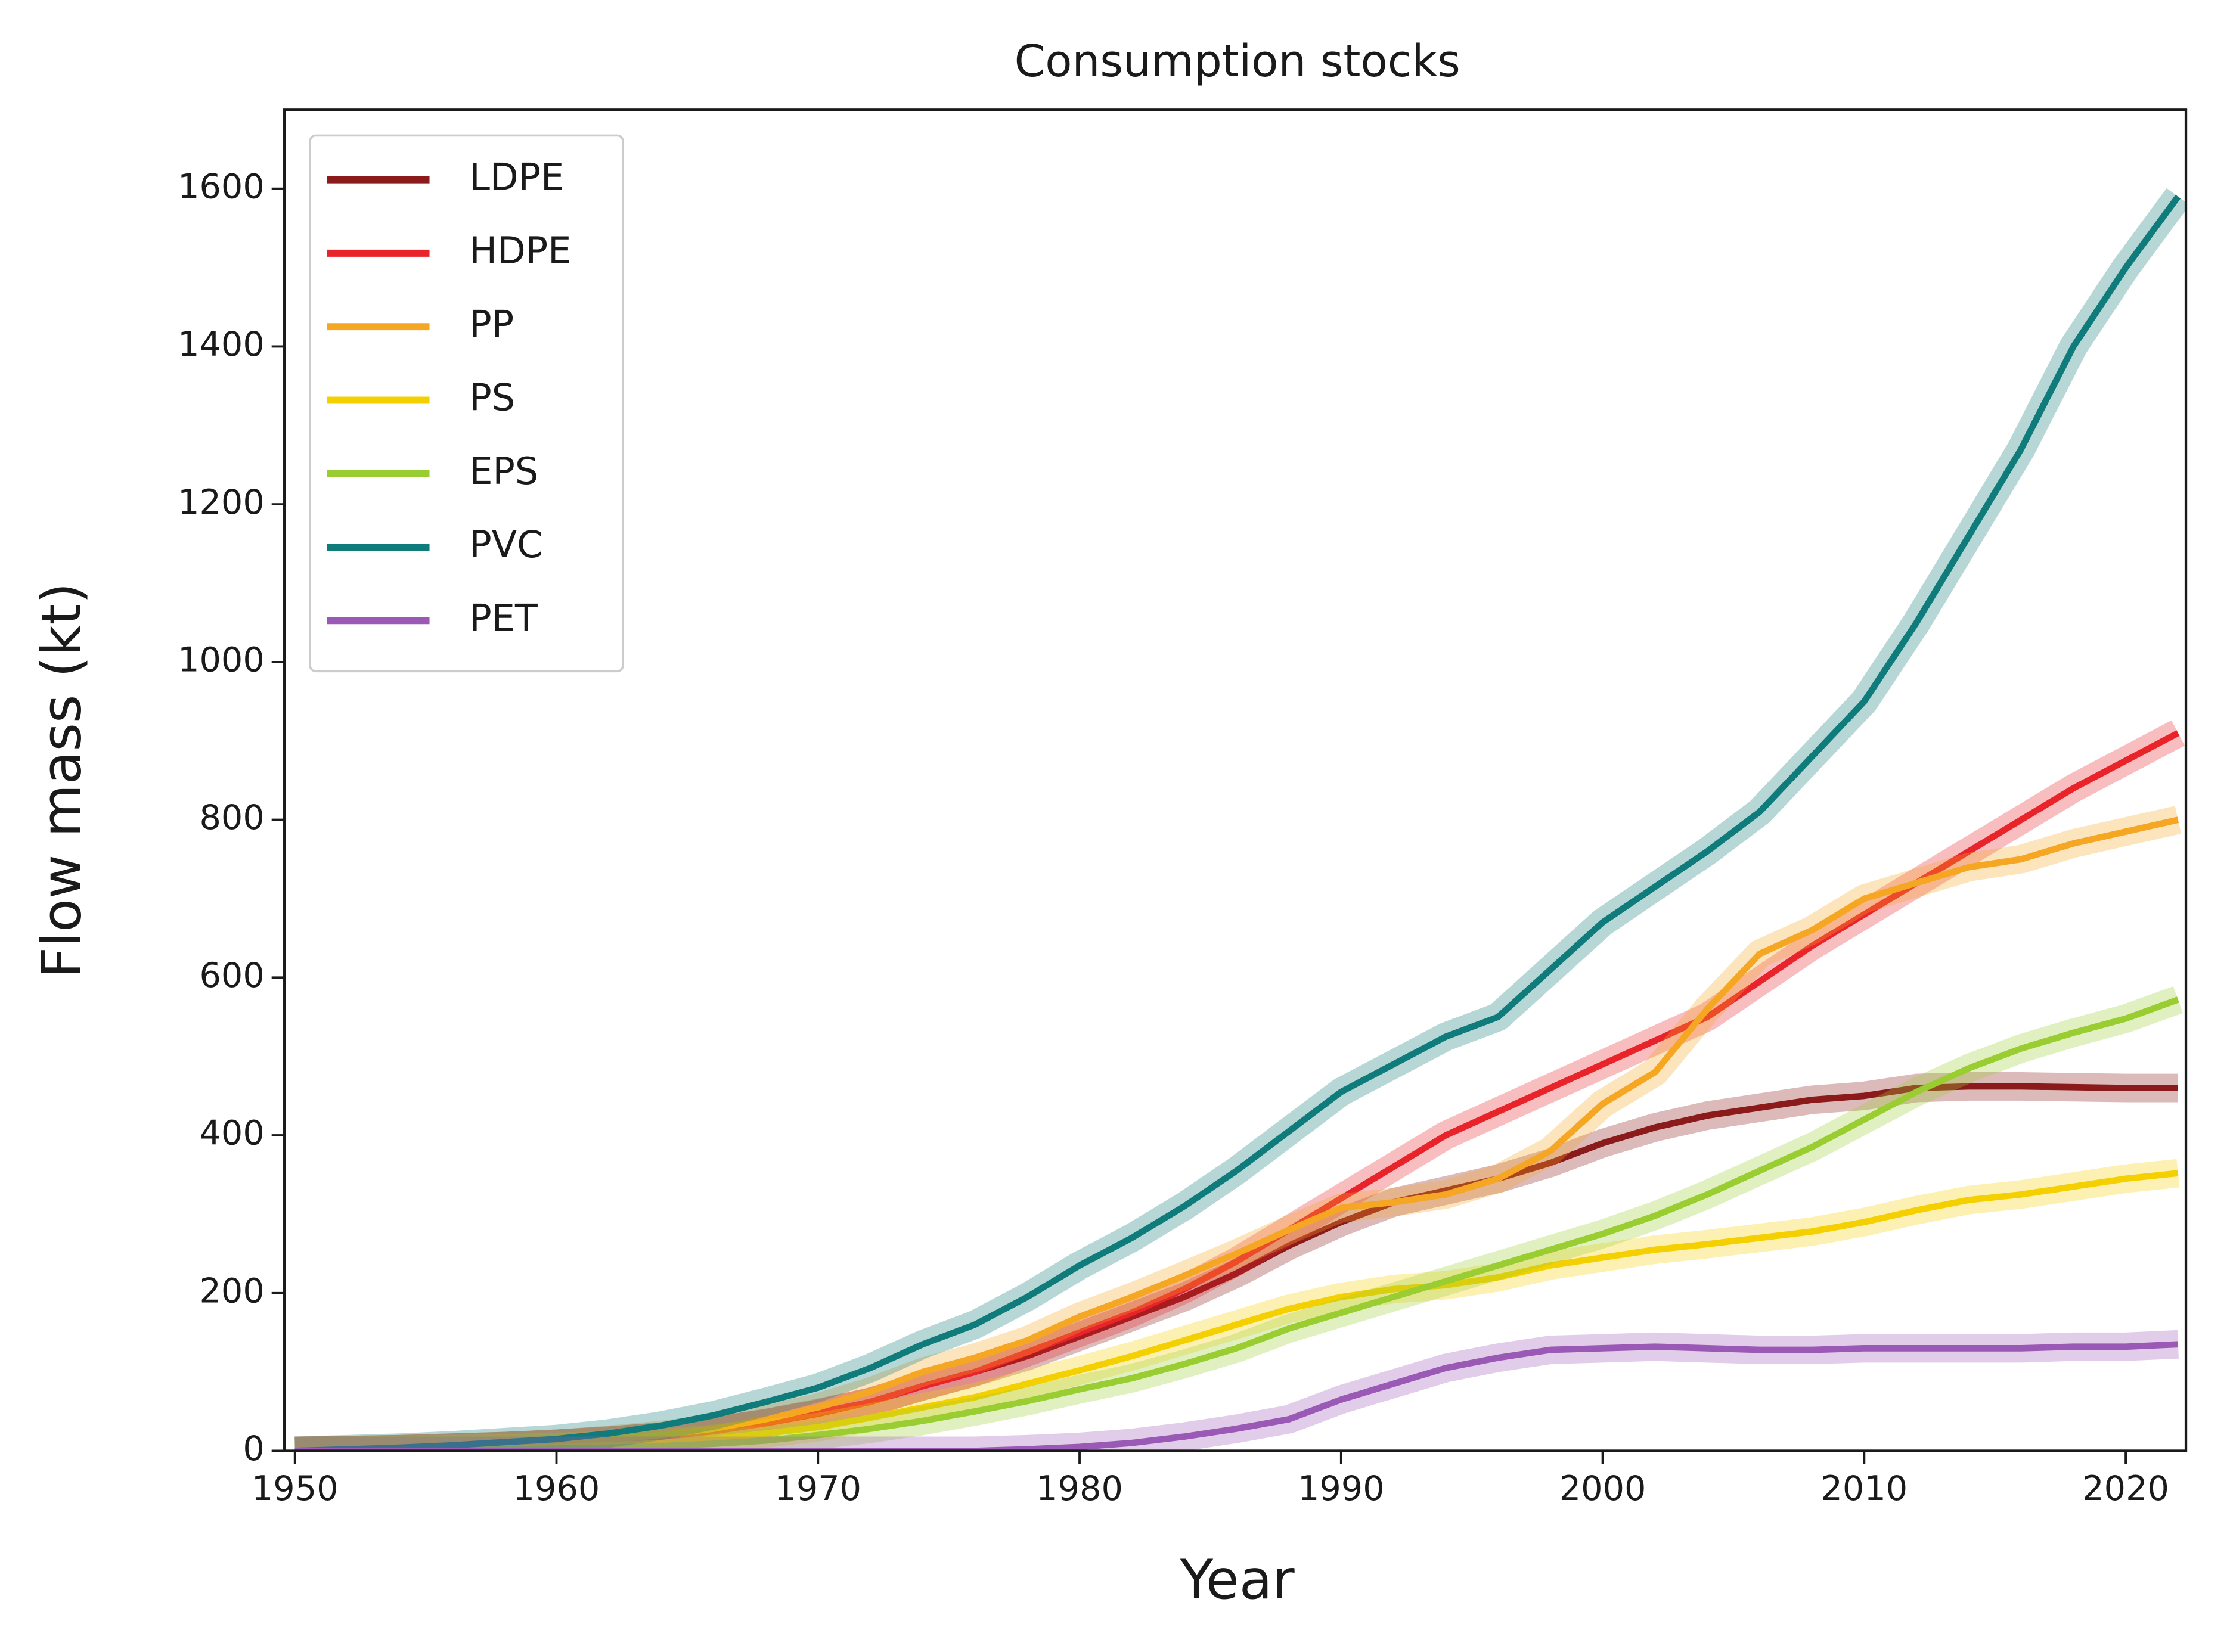 This screenshot has width=2230, height=1652. Describe the element at coordinates (231, 1291) in the screenshot. I see `y-tick-label: 200` at that location.